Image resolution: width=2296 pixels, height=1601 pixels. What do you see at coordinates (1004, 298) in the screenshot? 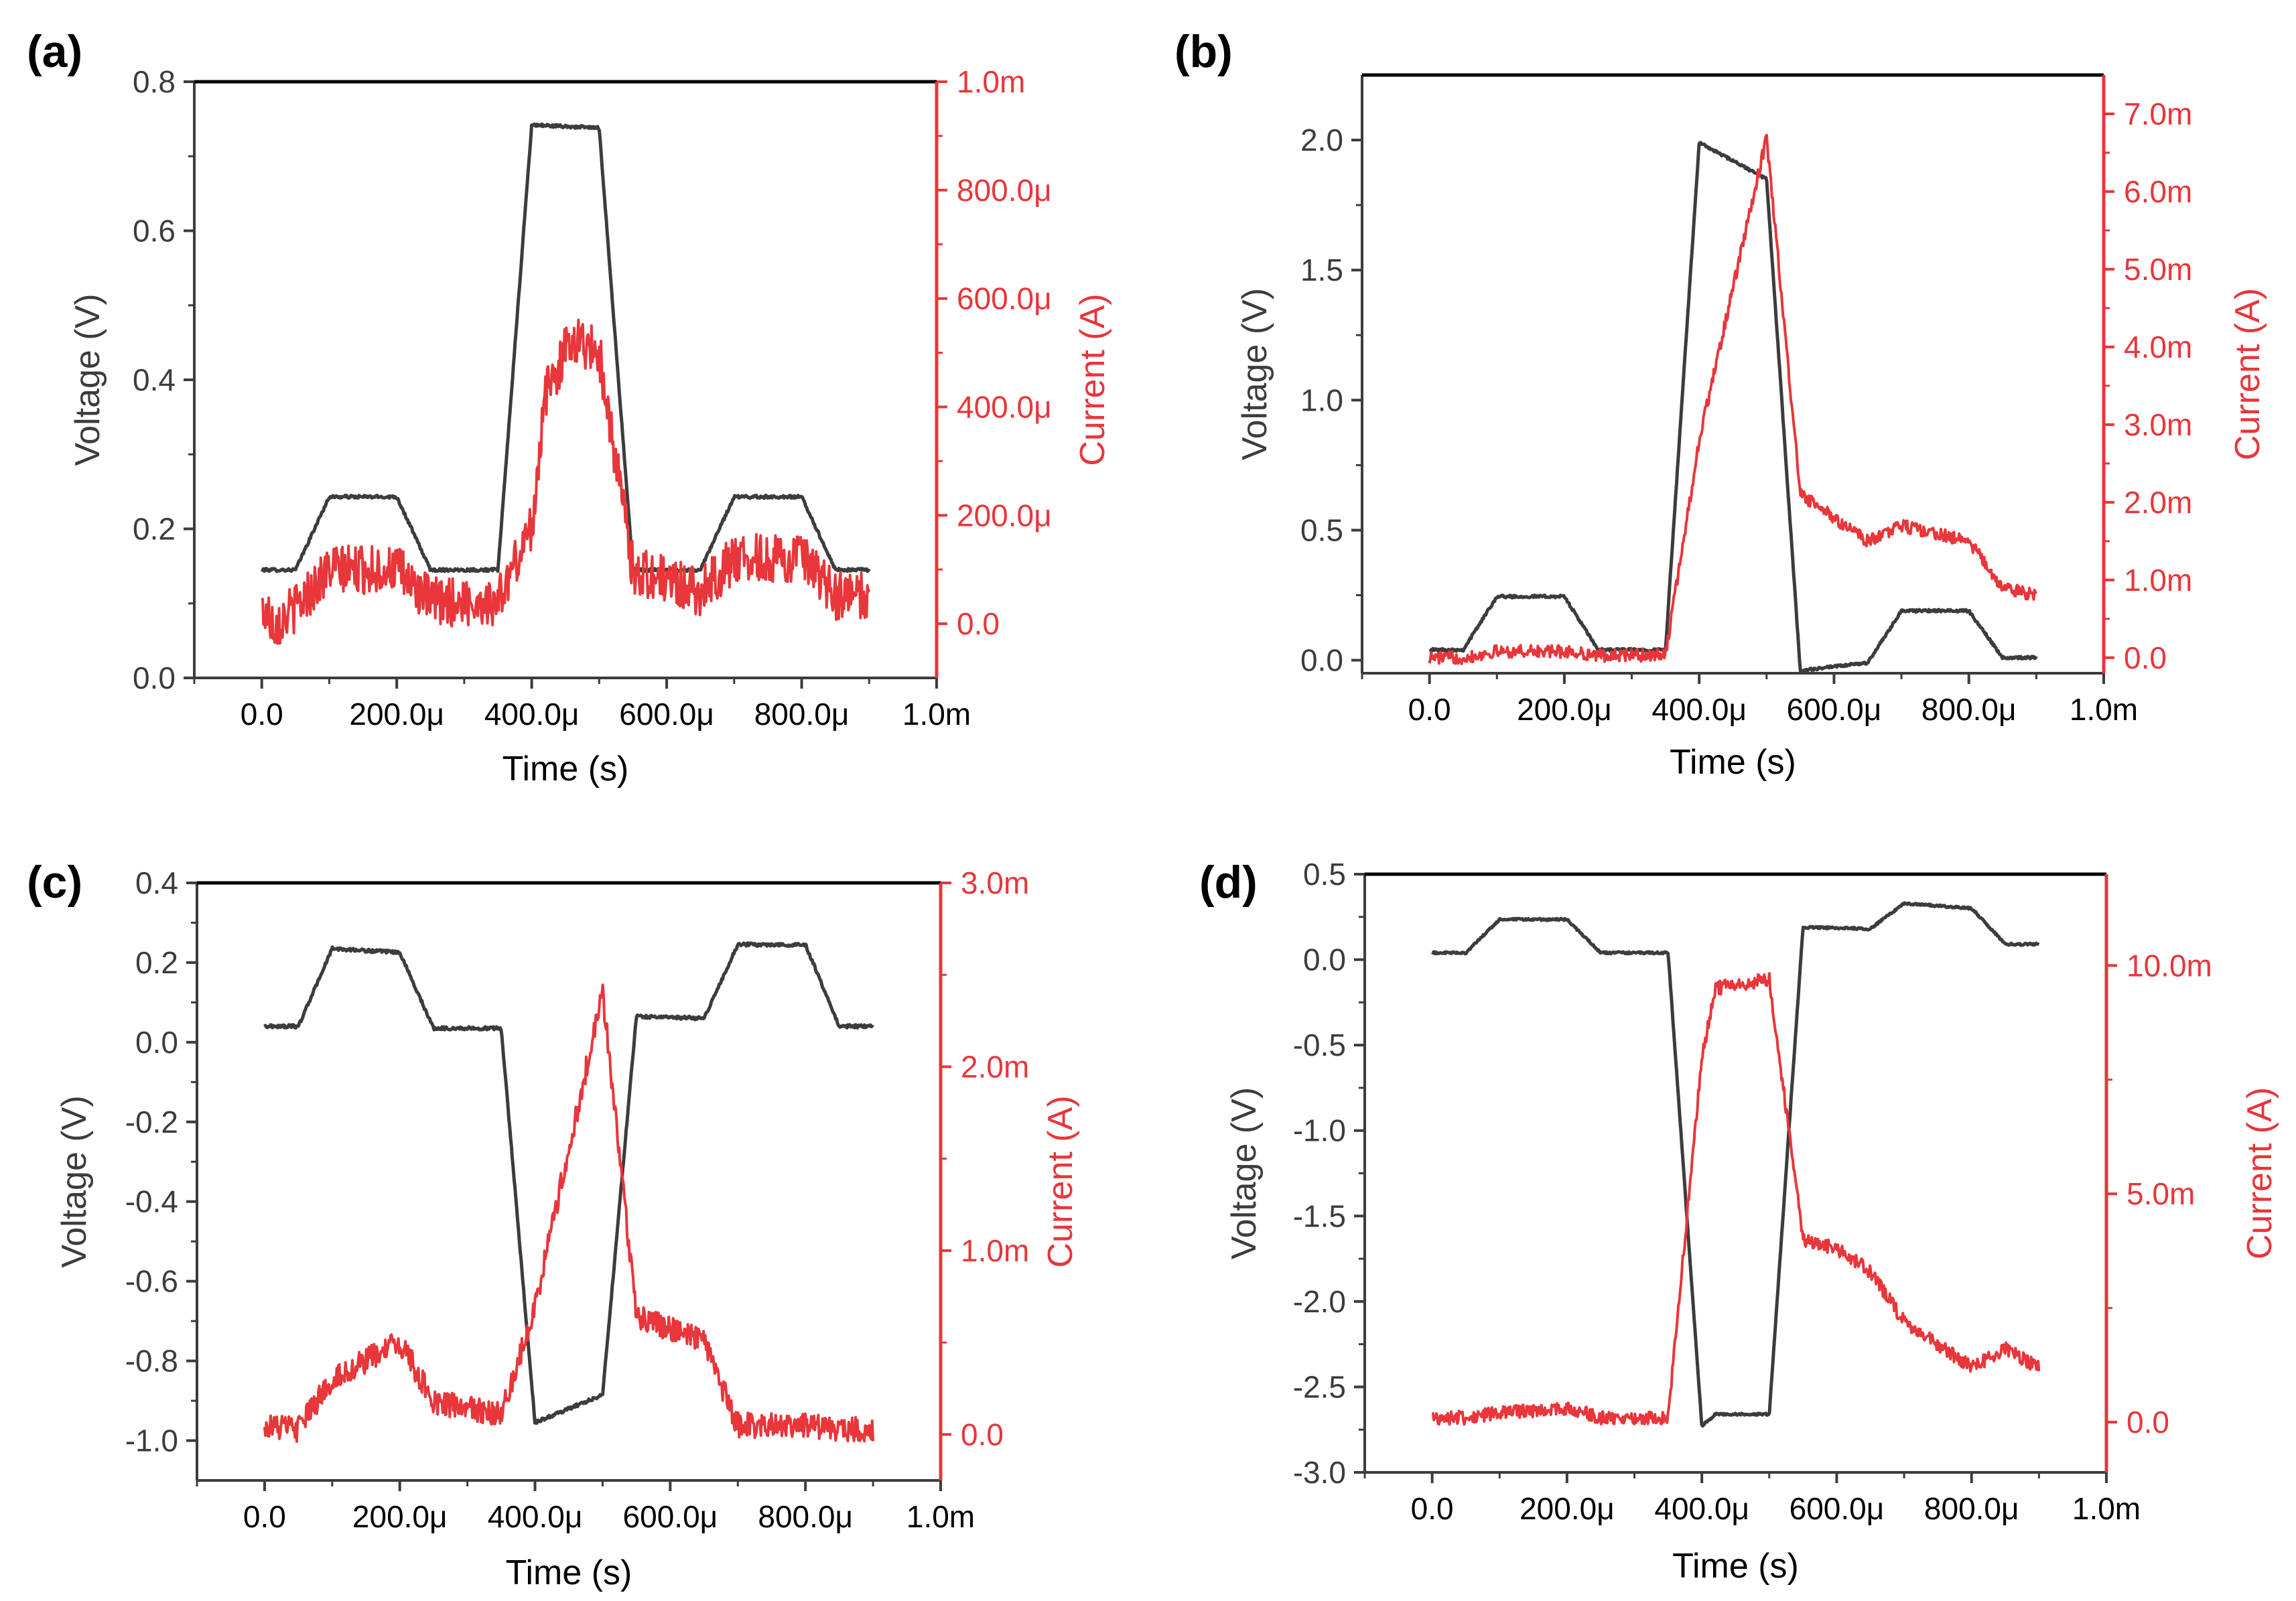
I see `y-right-tick-label: 600.0μ` at bounding box center [1004, 298].